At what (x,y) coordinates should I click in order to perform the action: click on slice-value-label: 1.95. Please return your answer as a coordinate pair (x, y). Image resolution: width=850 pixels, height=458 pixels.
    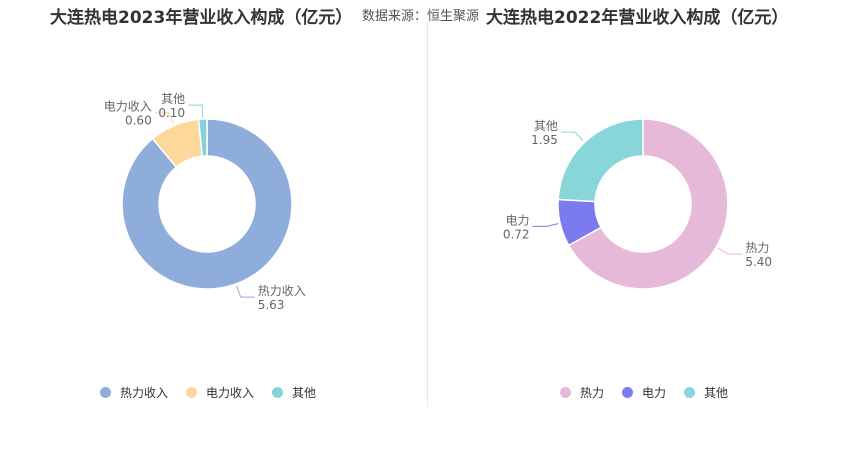
    Looking at the image, I should click on (544, 140).